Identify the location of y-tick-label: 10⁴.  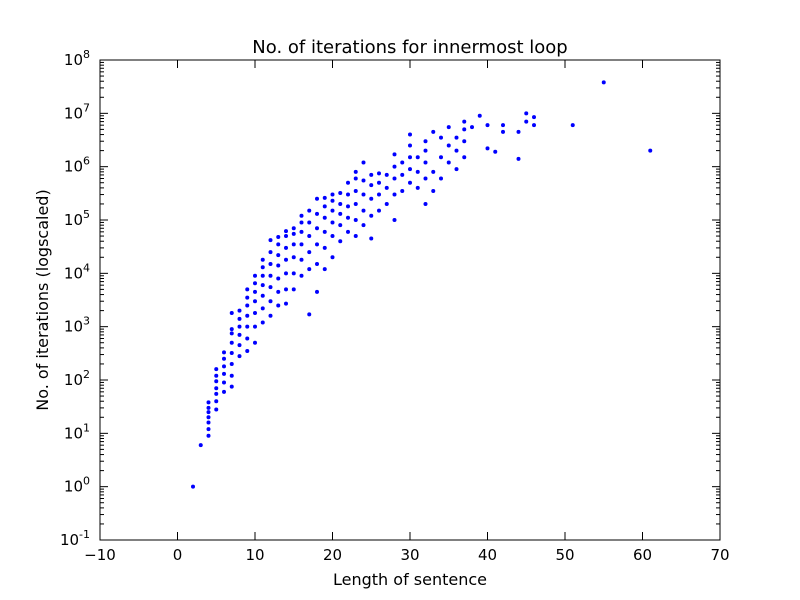
(77, 271).